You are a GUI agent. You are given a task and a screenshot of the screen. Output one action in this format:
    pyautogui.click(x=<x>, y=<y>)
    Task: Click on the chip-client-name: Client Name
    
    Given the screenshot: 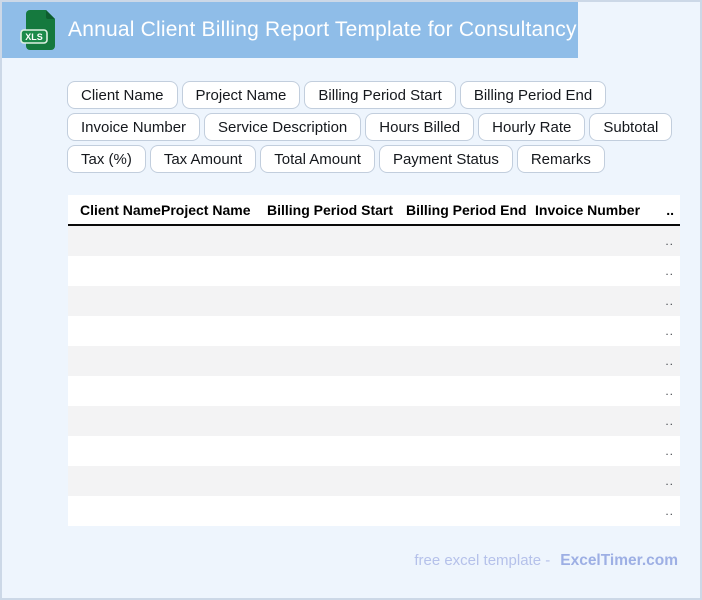 What is the action you would take?
    pyautogui.click(x=122, y=95)
    